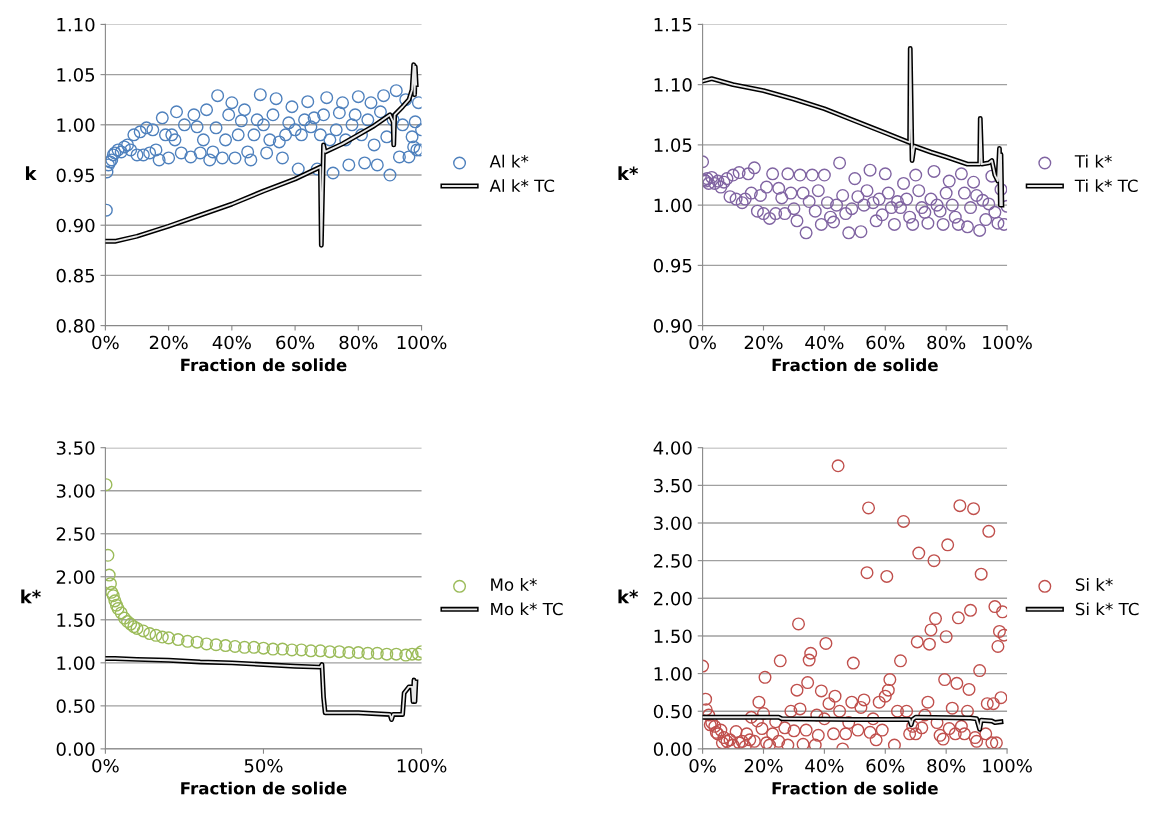 The height and width of the screenshot is (814, 1171). Describe the element at coordinates (514, 584) in the screenshot. I see `legend-label: Mo k*` at that location.